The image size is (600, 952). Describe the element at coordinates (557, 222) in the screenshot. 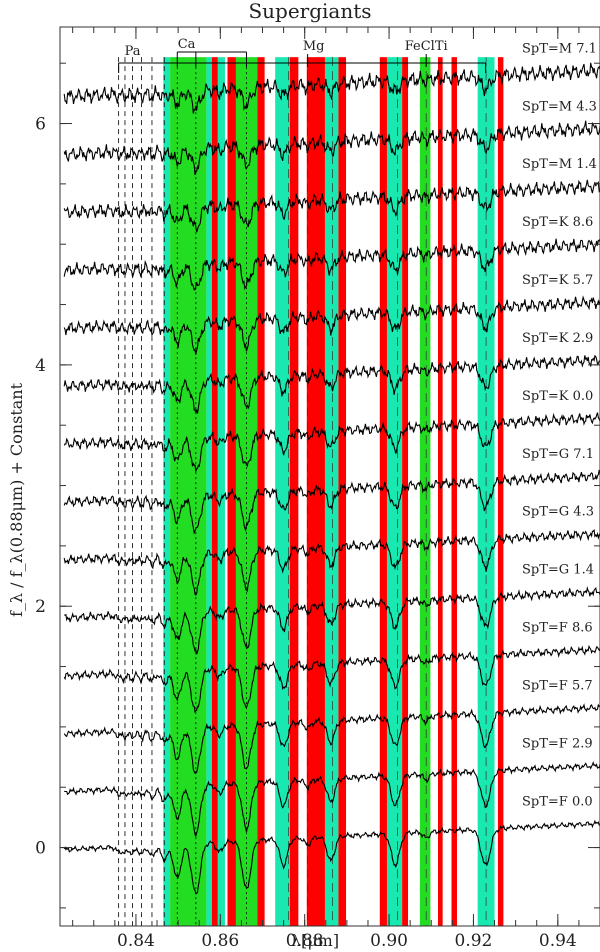

I see `spectrum-label: SpT=K 8.6` at that location.